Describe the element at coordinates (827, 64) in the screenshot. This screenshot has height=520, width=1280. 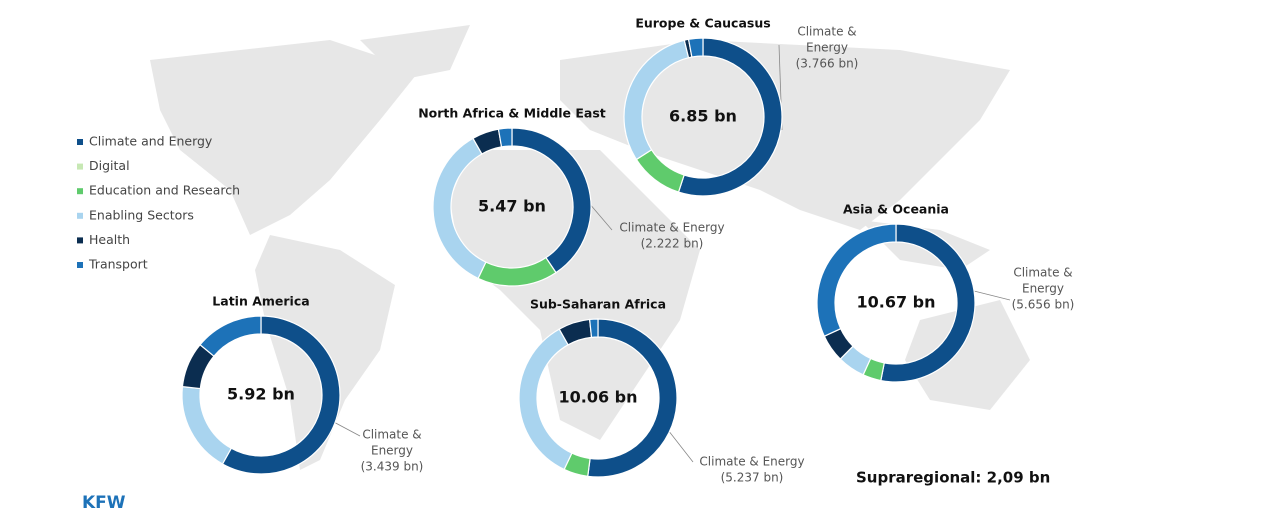
I see `callout-text: (3.766 bn)` at that location.